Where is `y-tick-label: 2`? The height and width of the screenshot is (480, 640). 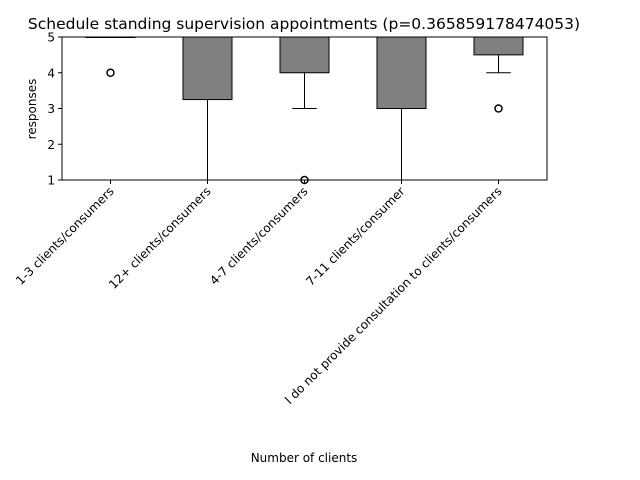 y-tick-label: 2 is located at coordinates (51, 145).